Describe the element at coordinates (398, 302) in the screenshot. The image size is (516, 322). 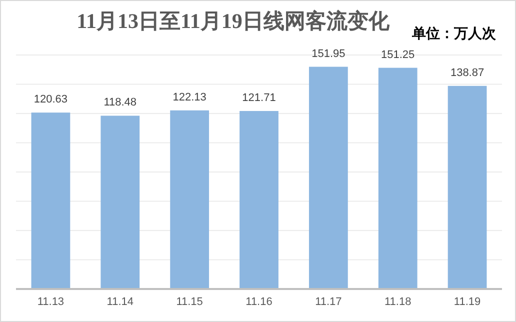
I see `x-tick-label: 11.18` at that location.